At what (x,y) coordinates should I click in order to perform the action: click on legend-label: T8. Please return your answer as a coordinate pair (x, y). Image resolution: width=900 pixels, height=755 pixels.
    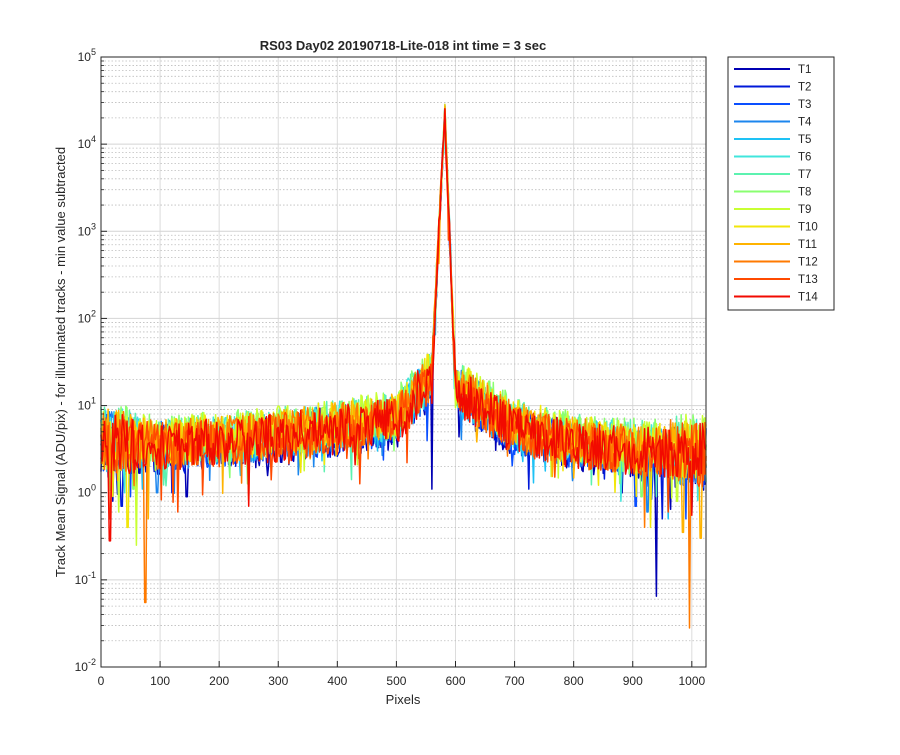
    Looking at the image, I should click on (804, 193).